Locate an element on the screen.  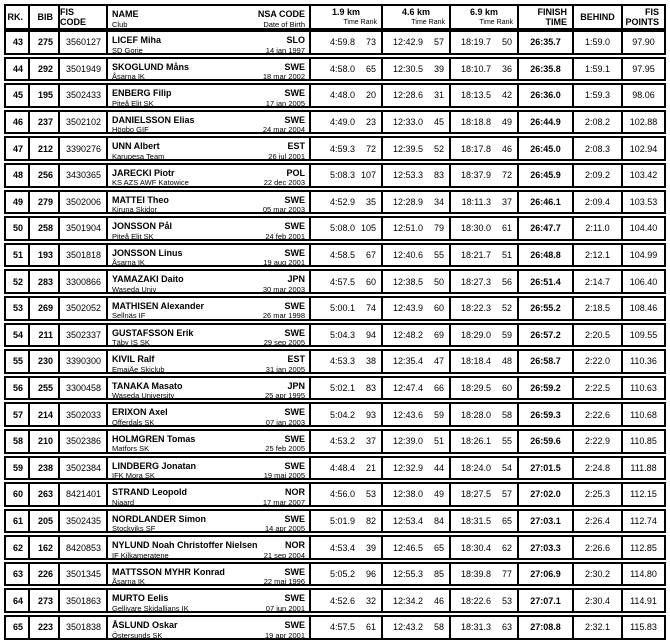
fis-code-cell: 3502006 is located at coordinates (84, 202).